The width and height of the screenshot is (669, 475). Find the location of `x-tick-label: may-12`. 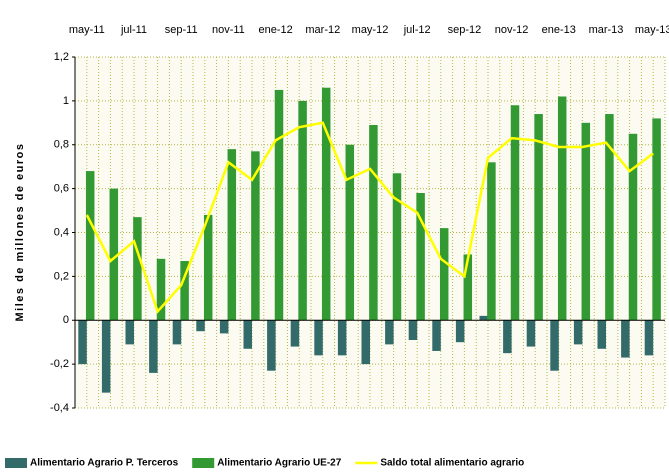

x-tick-label: may-12 is located at coordinates (370, 30).